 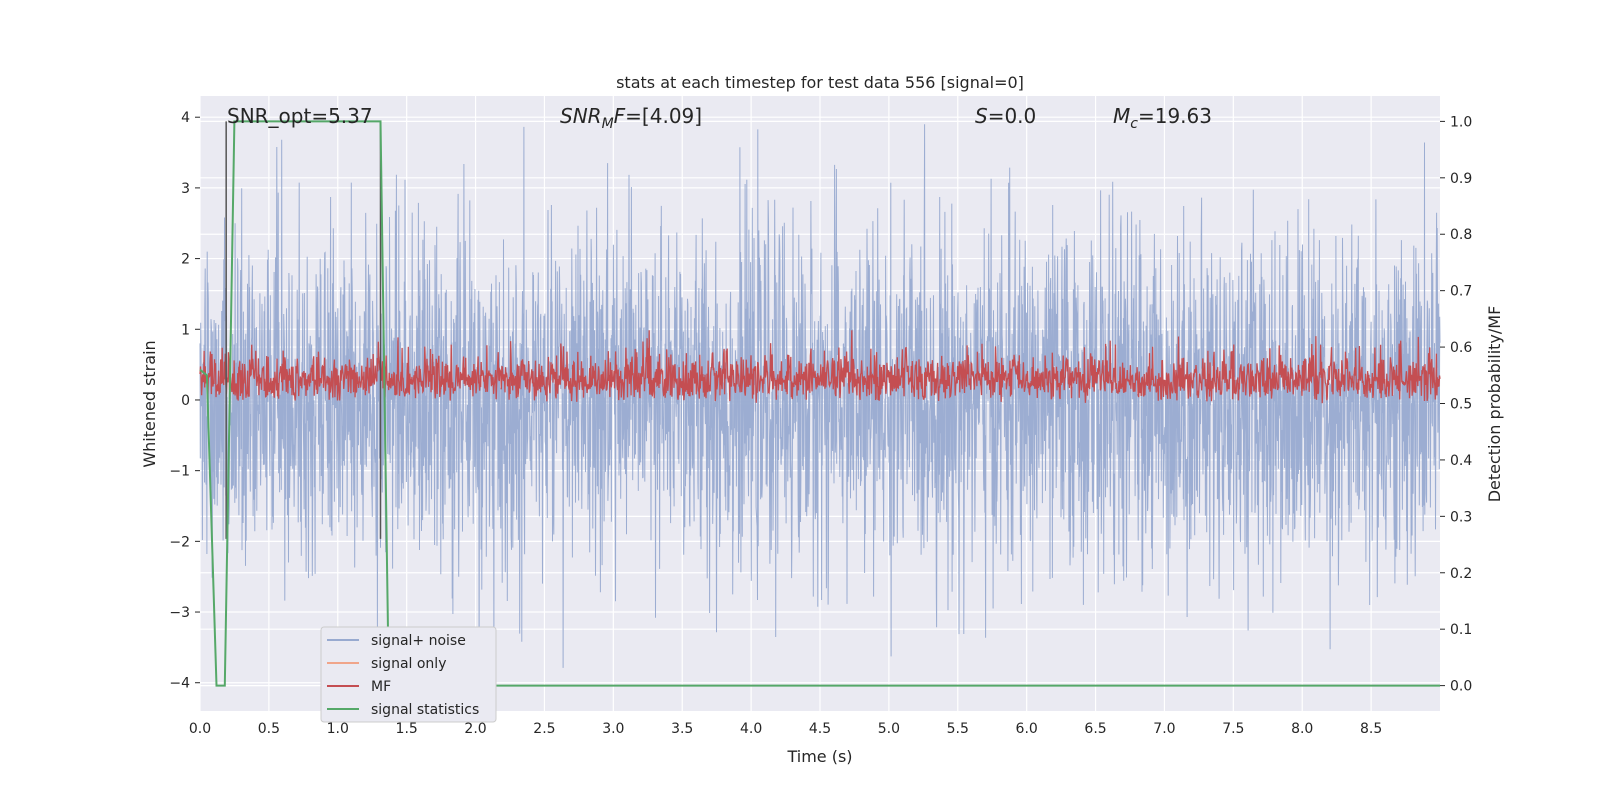 I want to click on annotation-snr-mf: SNRMF=[4.09], so click(x=631, y=118).